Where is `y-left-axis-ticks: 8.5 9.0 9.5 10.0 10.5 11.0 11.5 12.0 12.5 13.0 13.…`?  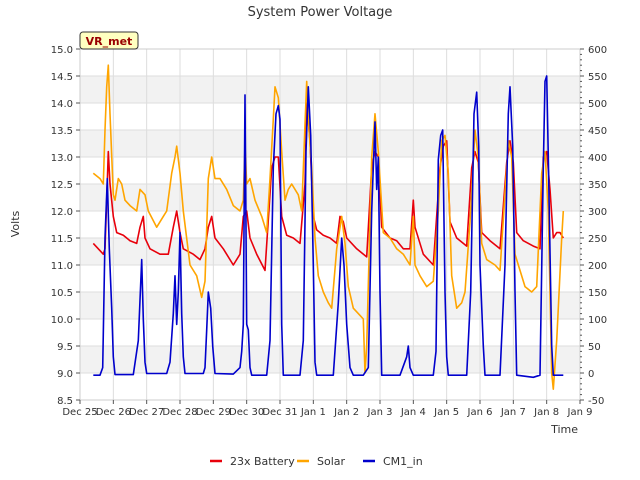 y-left-axis-ticks: 8.5 9.0 9.5 10.0 10.5 11.0 11.5 12.0 12.5 13.0 13.… is located at coordinates (65, 226).